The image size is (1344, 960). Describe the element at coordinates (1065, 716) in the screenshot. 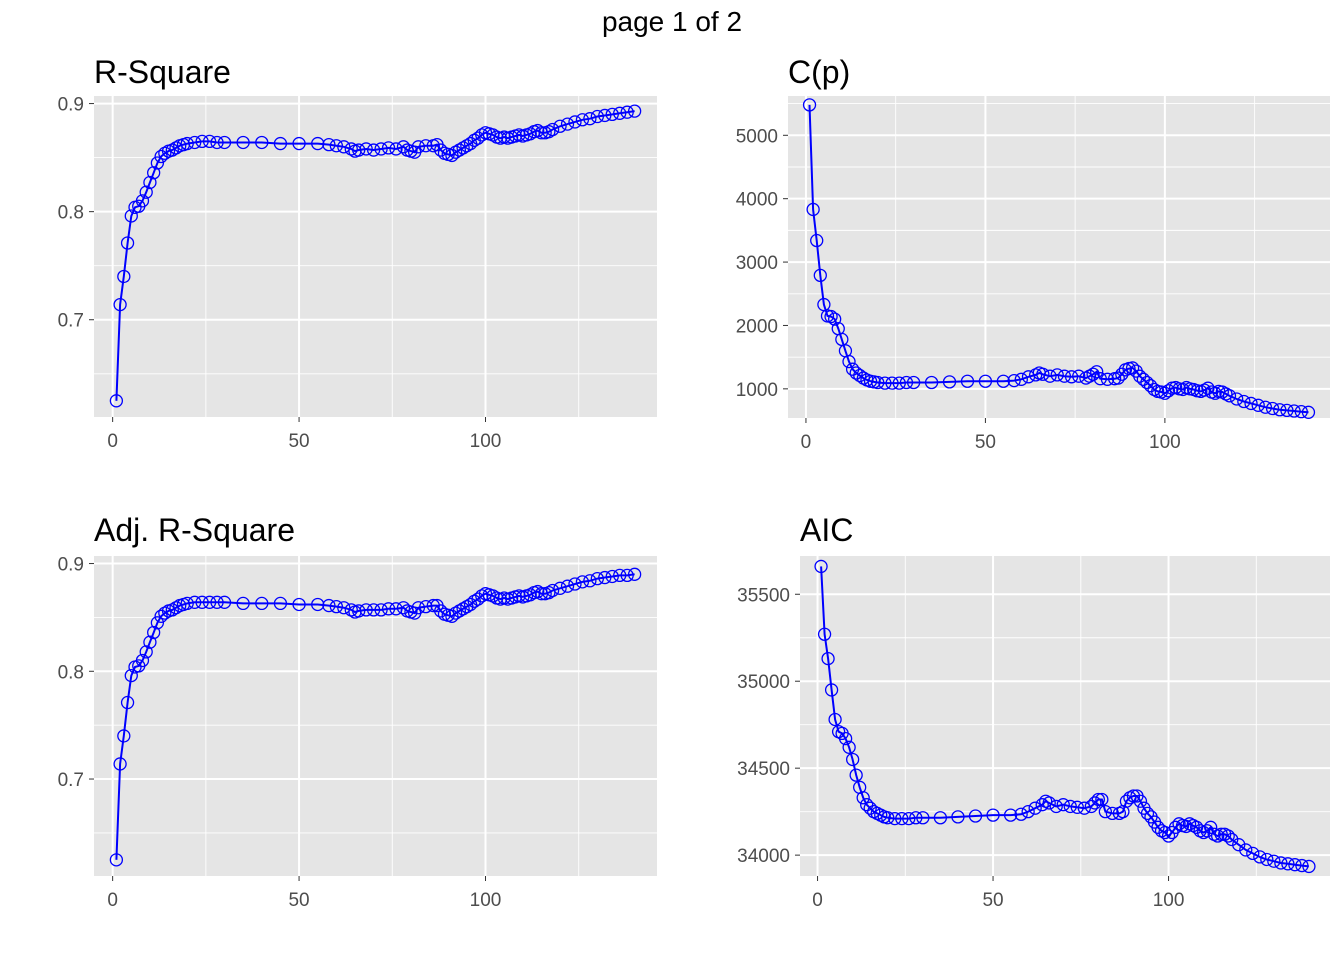

I see `plot-panel-aic` at that location.